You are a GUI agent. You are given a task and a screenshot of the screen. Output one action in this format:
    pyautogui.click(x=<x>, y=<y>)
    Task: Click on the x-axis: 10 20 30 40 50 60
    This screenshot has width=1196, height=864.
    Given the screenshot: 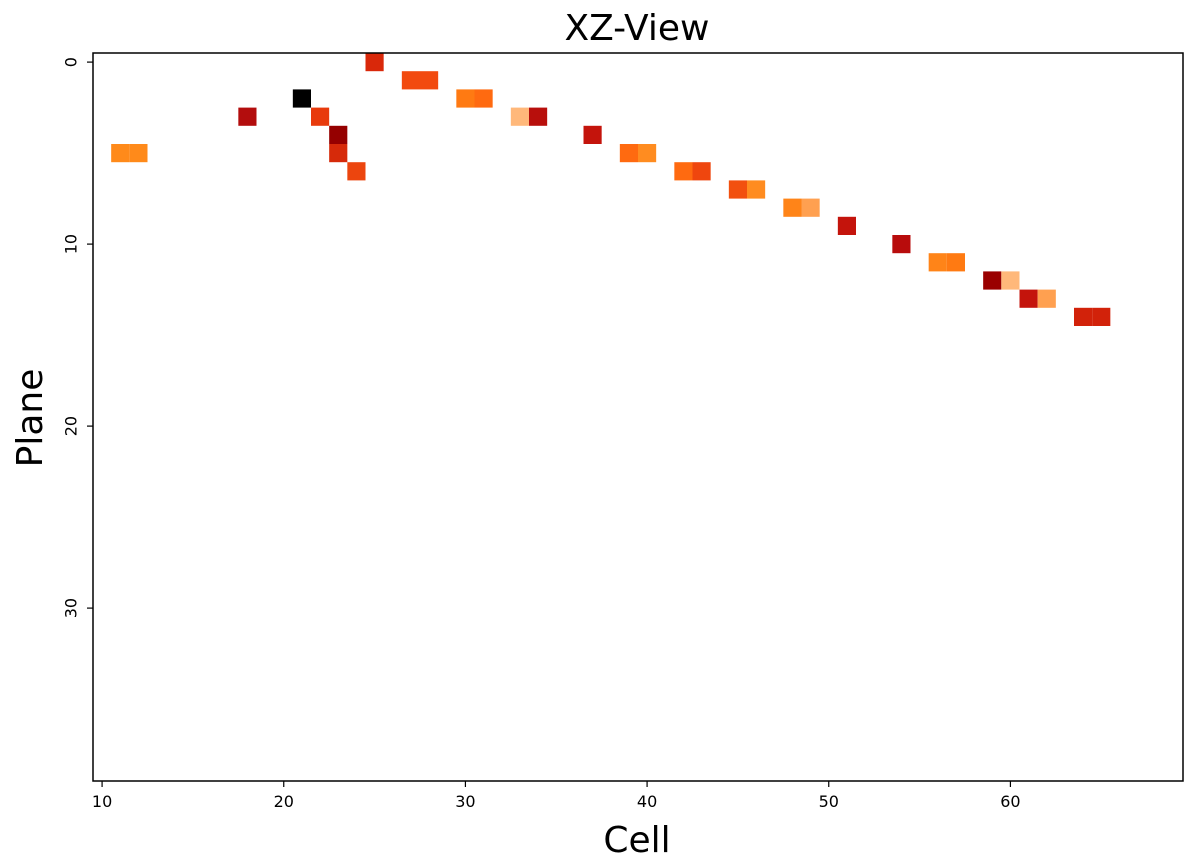 What is the action you would take?
    pyautogui.click(x=556, y=796)
    